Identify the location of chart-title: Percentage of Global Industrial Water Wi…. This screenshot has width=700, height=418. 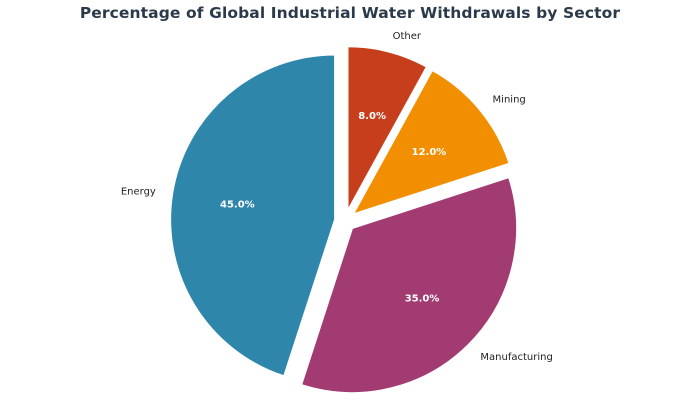
(350, 13).